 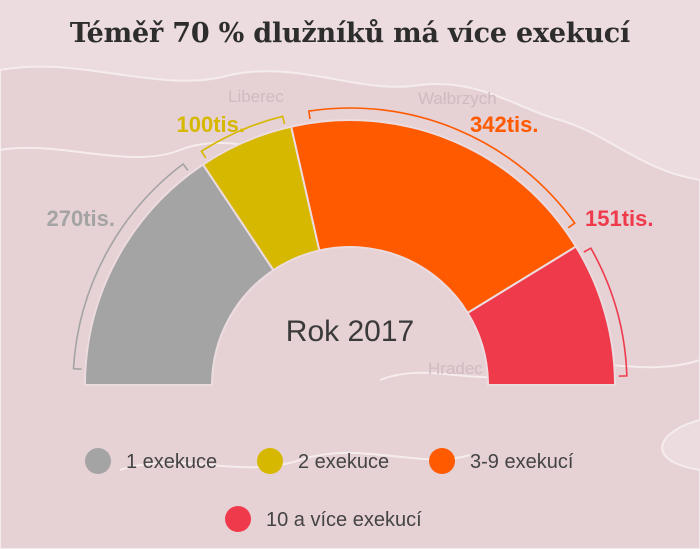 I want to click on donut-segment-10-a-vice-exekuci, so click(x=541, y=315).